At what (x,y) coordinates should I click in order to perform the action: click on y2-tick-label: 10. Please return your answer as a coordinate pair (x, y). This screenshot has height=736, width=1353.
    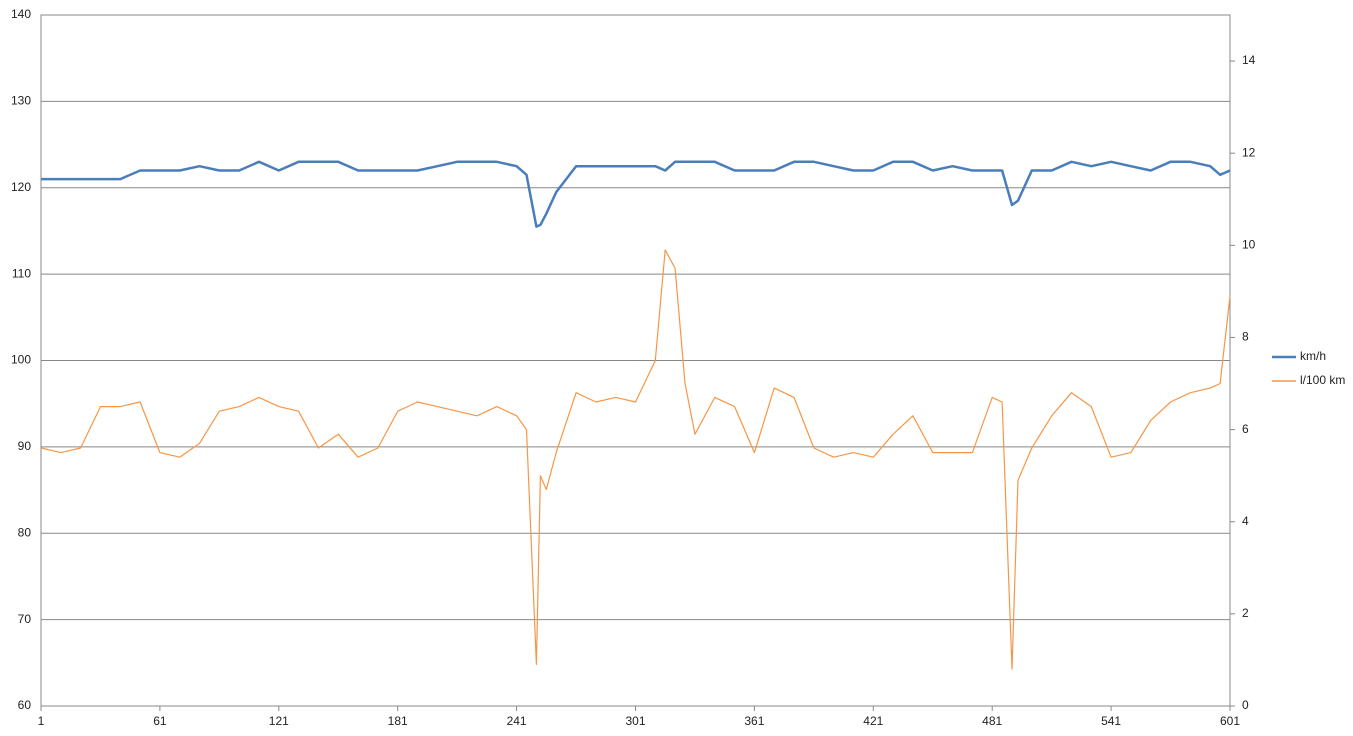
    Looking at the image, I should click on (1249, 245).